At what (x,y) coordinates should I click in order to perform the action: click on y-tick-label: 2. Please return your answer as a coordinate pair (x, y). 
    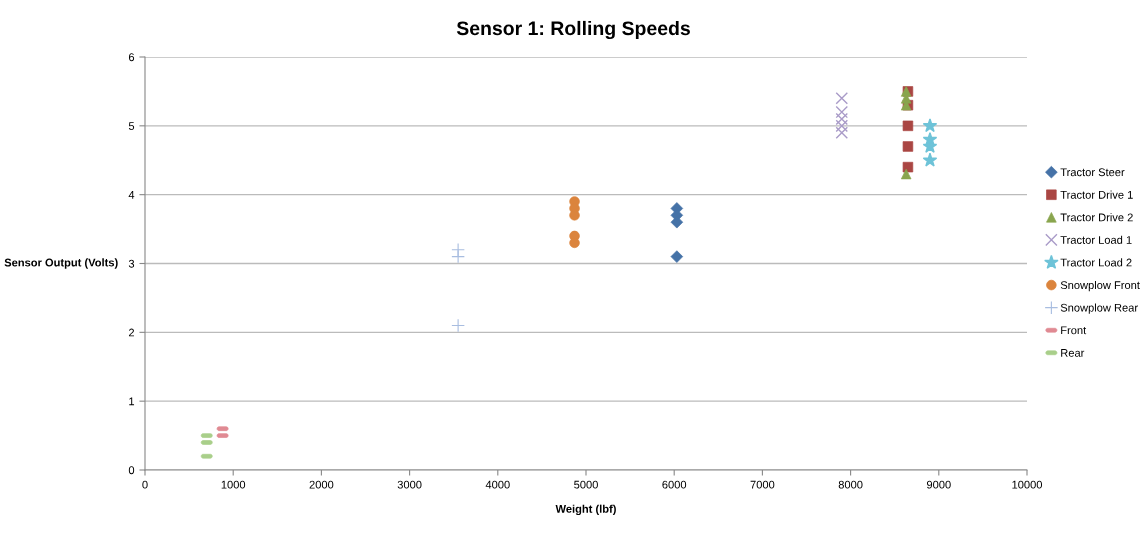
    Looking at the image, I should click on (131, 332).